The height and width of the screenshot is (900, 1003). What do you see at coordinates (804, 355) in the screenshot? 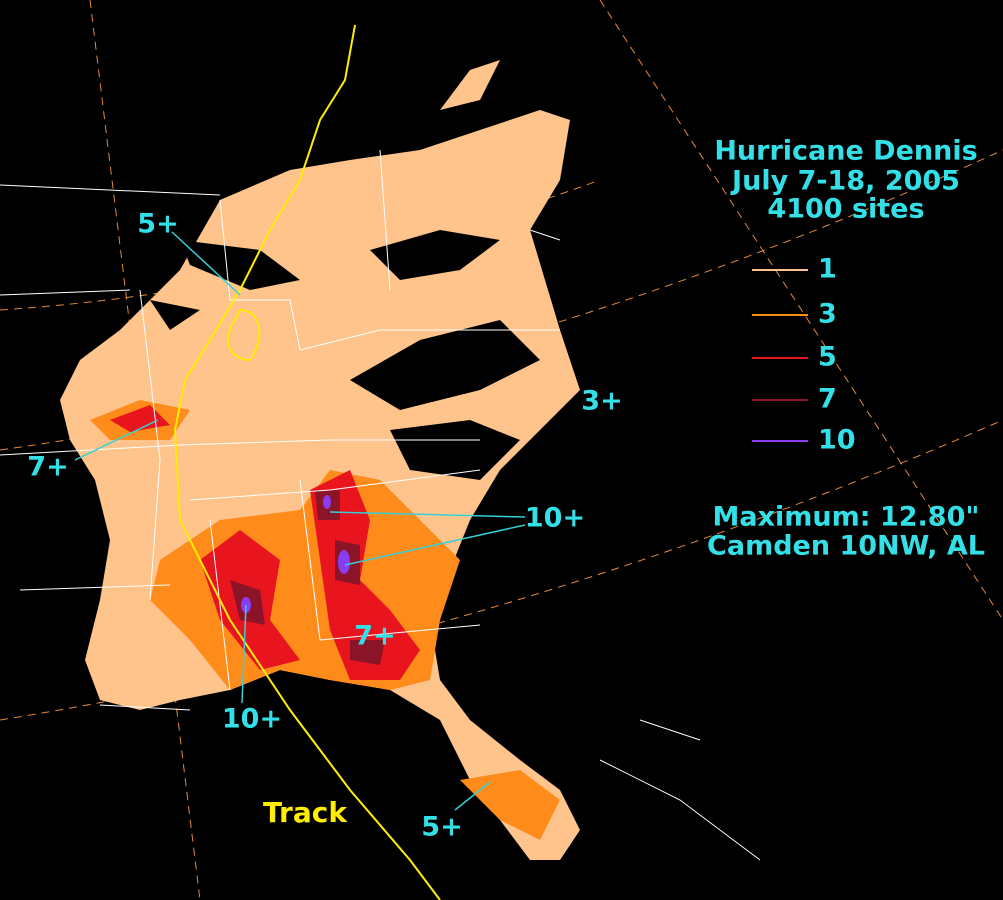
I see `legend: 1 3 5 7 10` at bounding box center [804, 355].